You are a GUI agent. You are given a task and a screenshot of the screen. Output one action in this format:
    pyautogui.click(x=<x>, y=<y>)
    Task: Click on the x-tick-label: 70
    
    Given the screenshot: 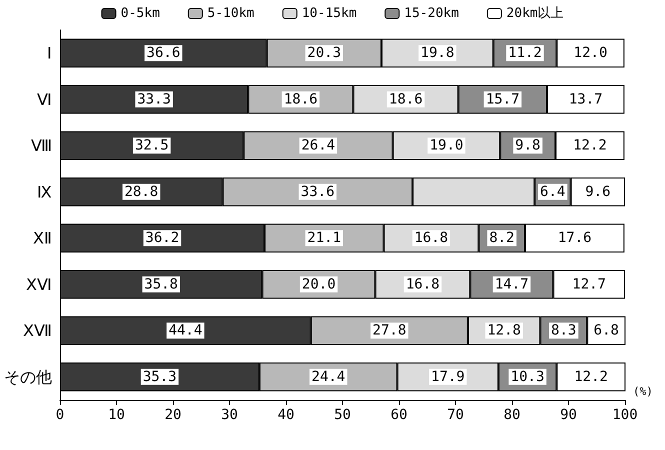 What is the action you would take?
    pyautogui.click(x=455, y=415)
    